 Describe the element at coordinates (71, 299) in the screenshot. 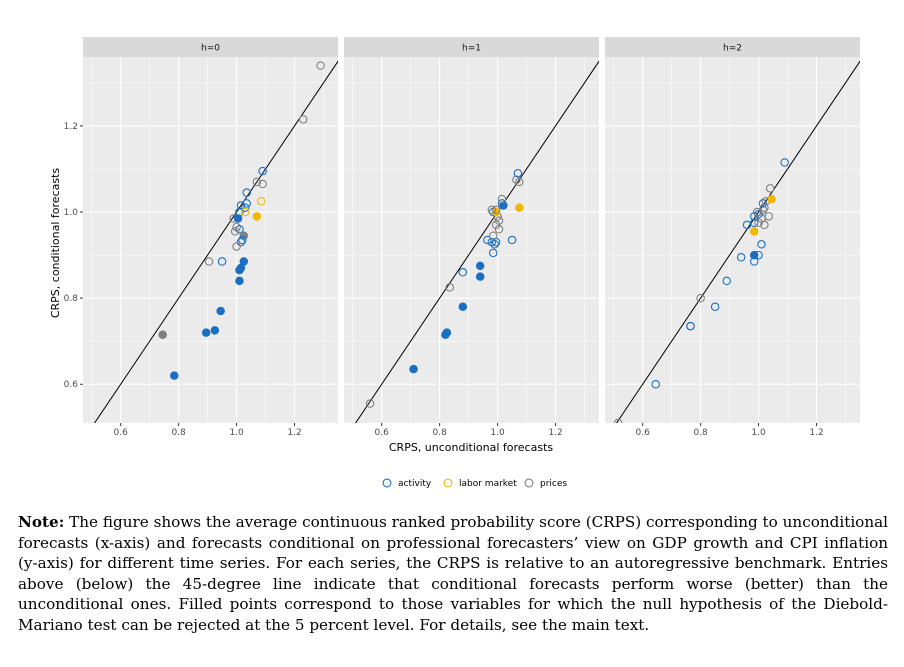

I see `y-tick-label: 0.8` at that location.